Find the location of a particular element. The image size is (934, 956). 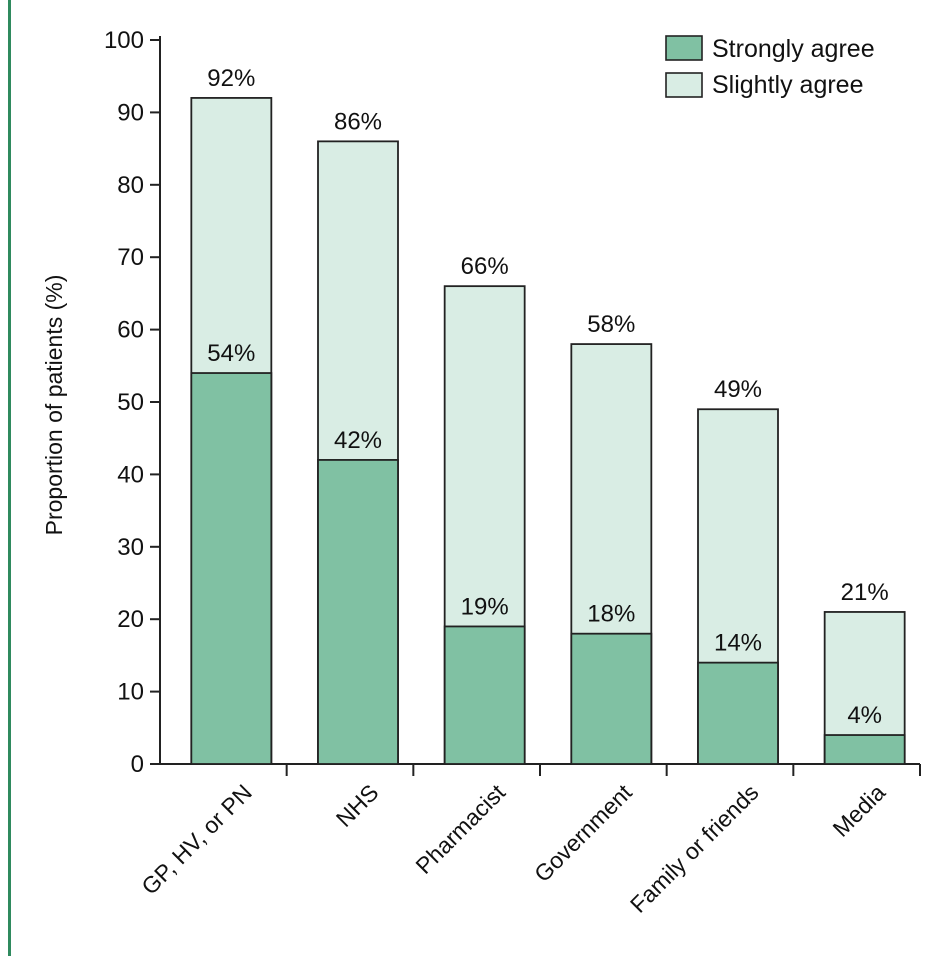

total-label: 21% is located at coordinates (865, 592).